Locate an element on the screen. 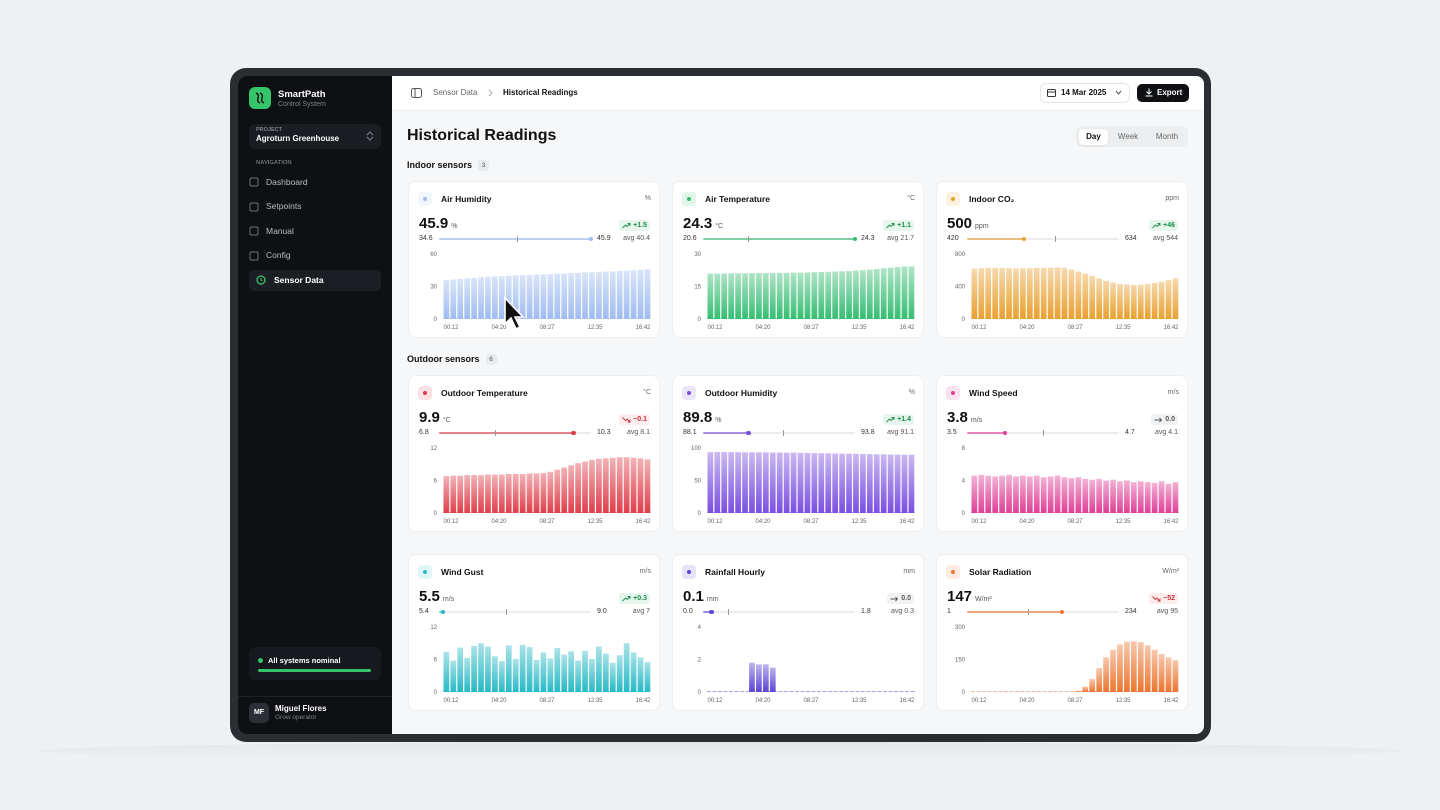 Image resolution: width=1440 pixels, height=810 pixels. current-reading: 89.8% is located at coordinates (702, 417).